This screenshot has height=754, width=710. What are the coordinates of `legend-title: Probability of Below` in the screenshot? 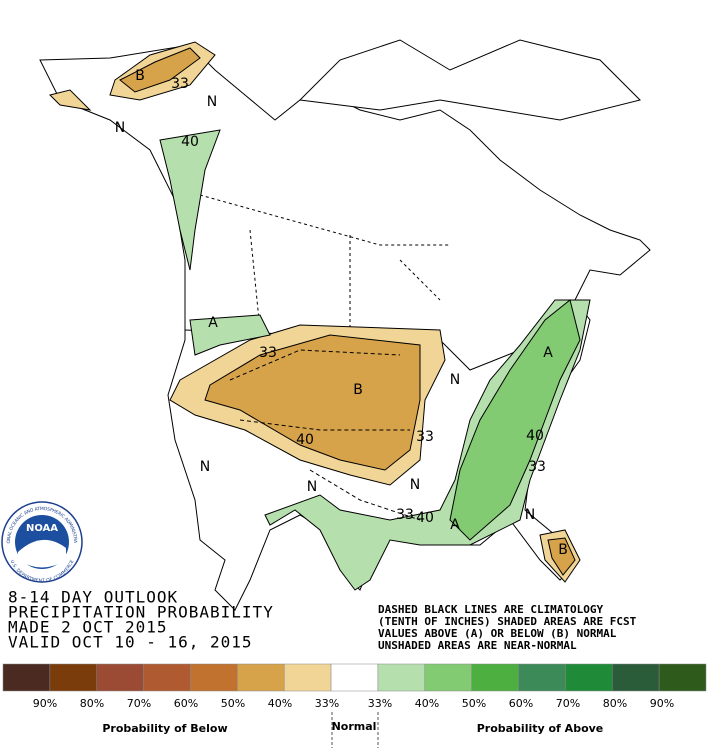 It's located at (164, 728).